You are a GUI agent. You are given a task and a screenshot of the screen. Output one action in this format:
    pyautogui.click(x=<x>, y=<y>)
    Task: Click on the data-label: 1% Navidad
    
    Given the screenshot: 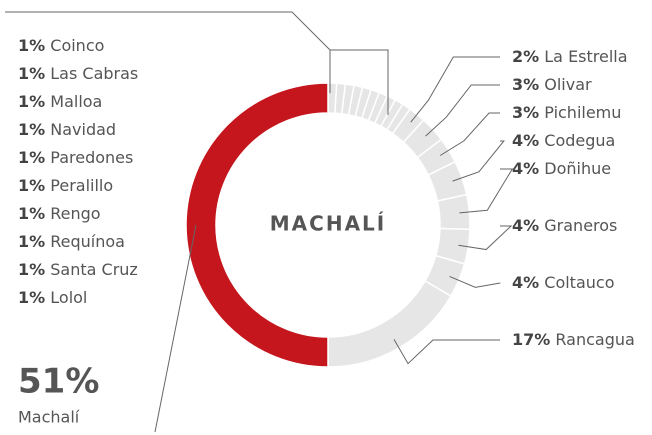 What is the action you would take?
    pyautogui.click(x=67, y=129)
    